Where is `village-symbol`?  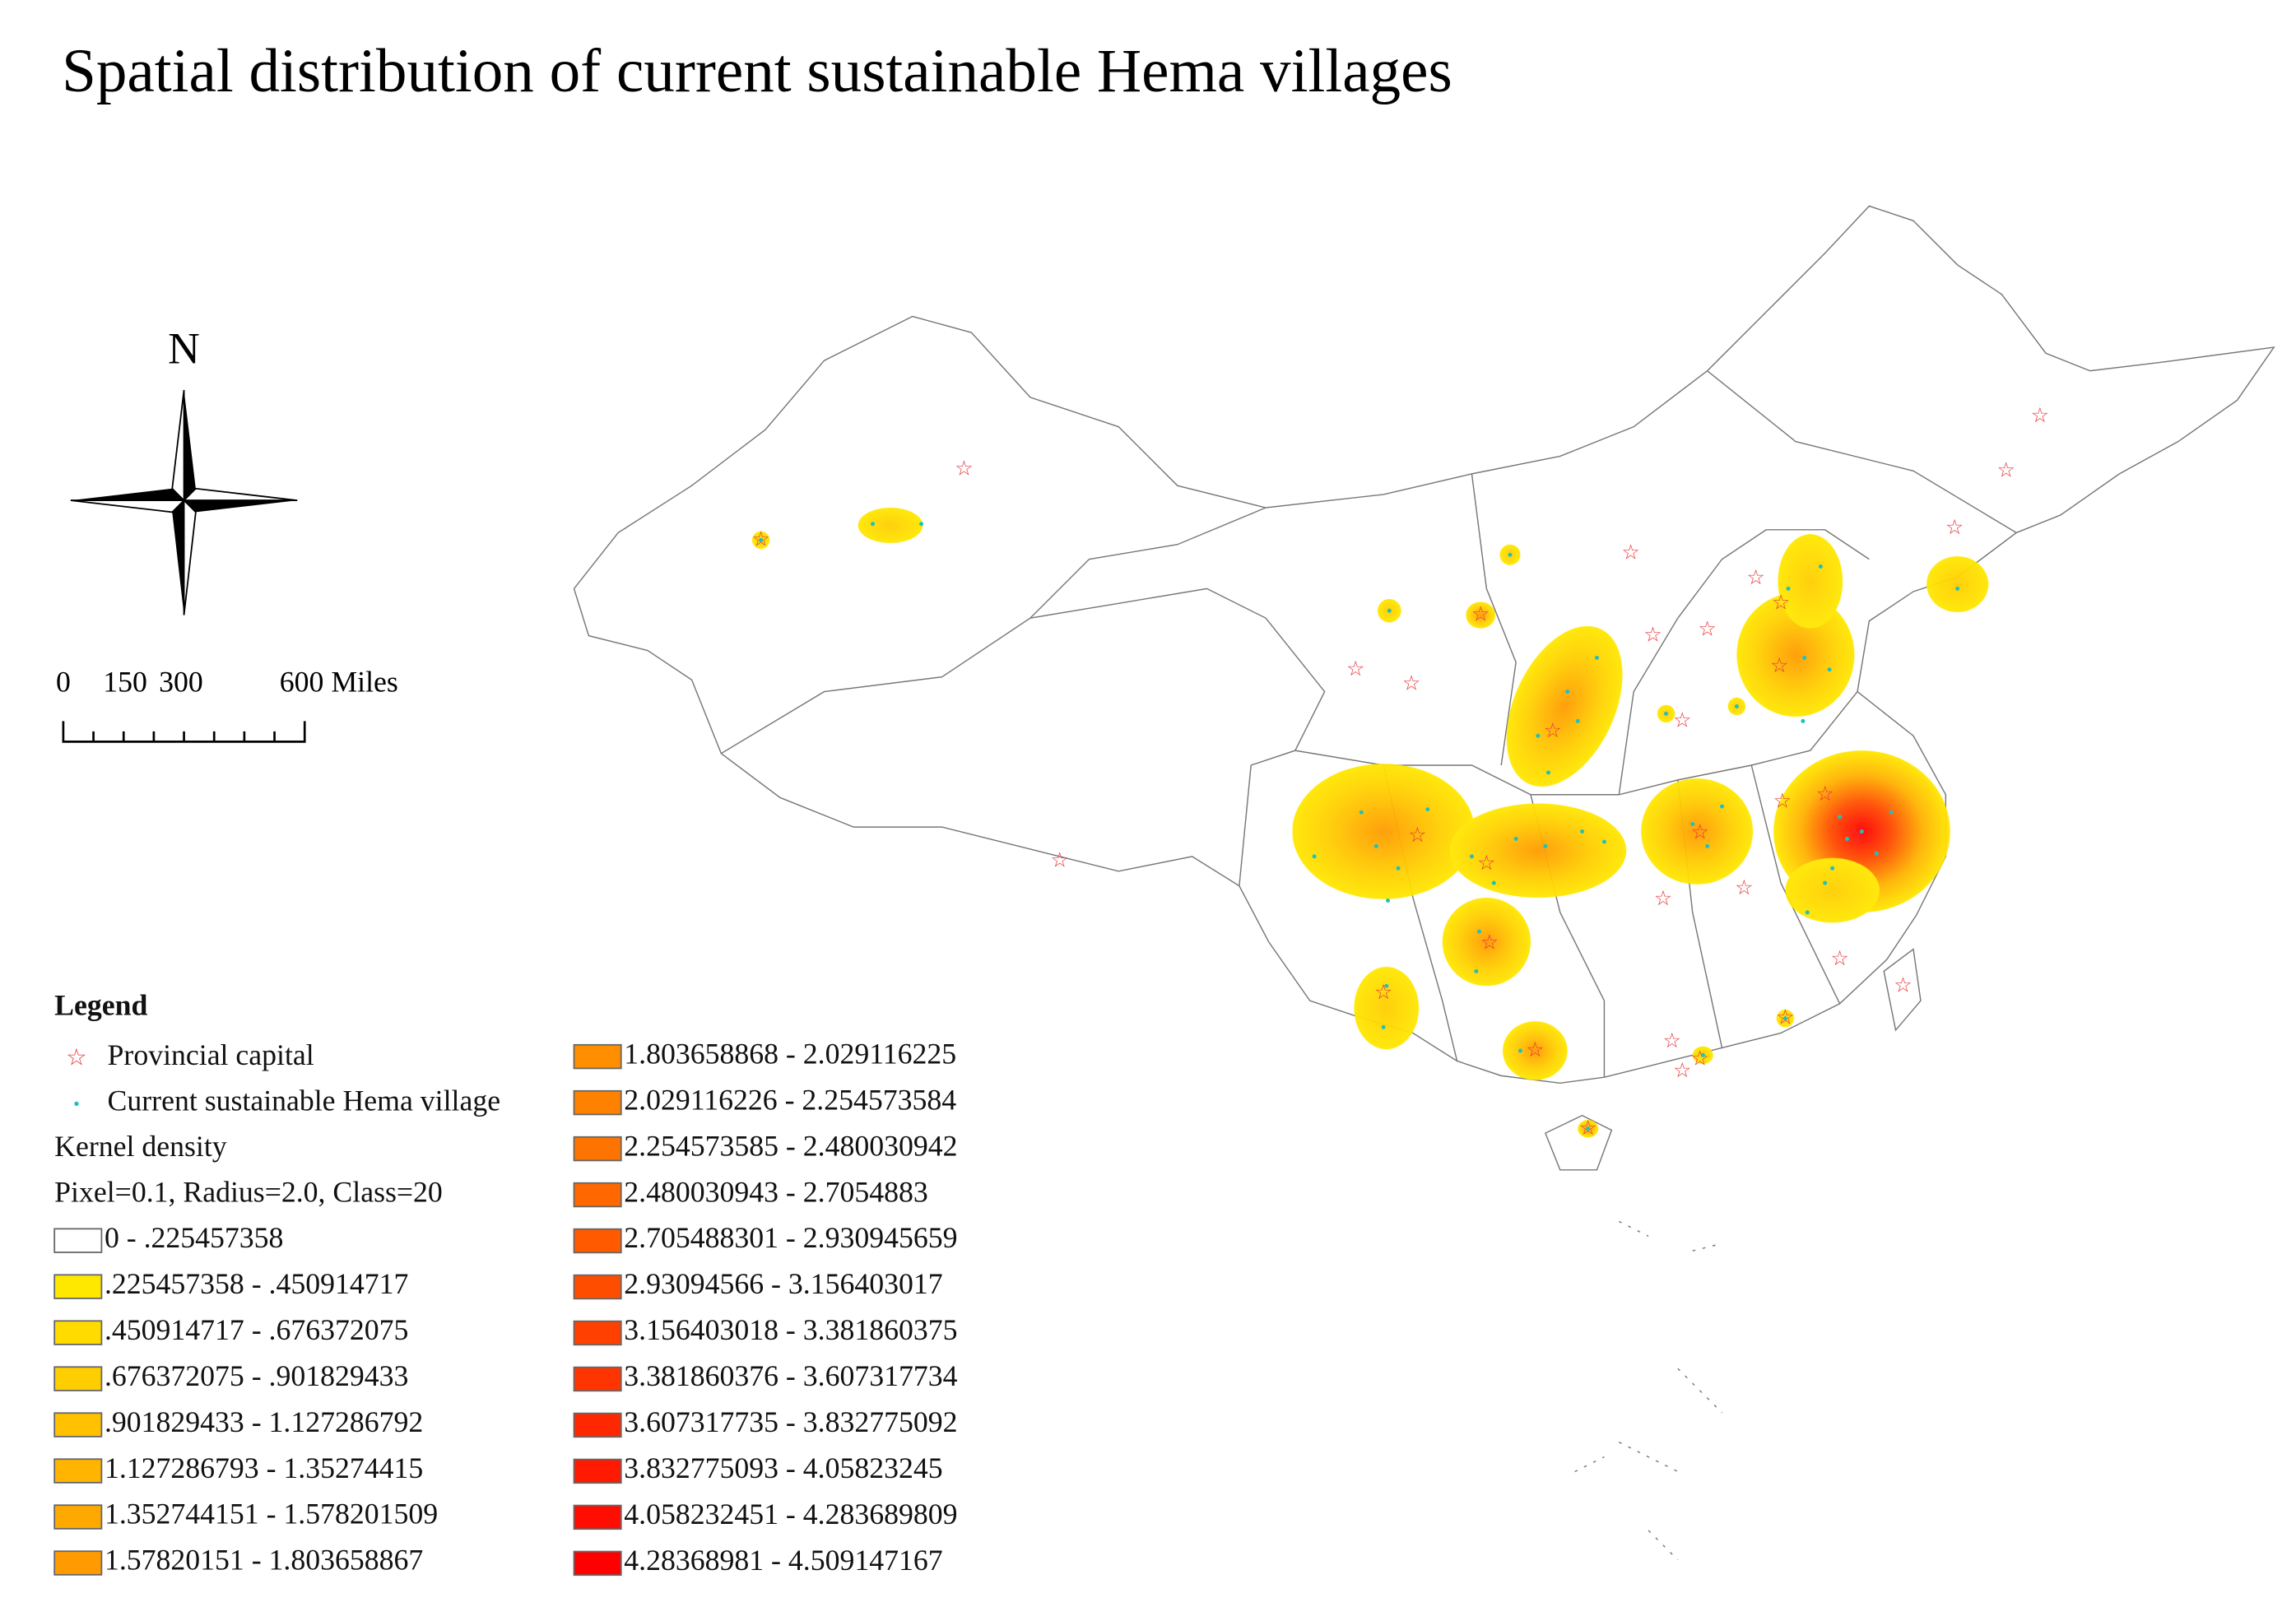
village-symbol is located at coordinates (76, 1104).